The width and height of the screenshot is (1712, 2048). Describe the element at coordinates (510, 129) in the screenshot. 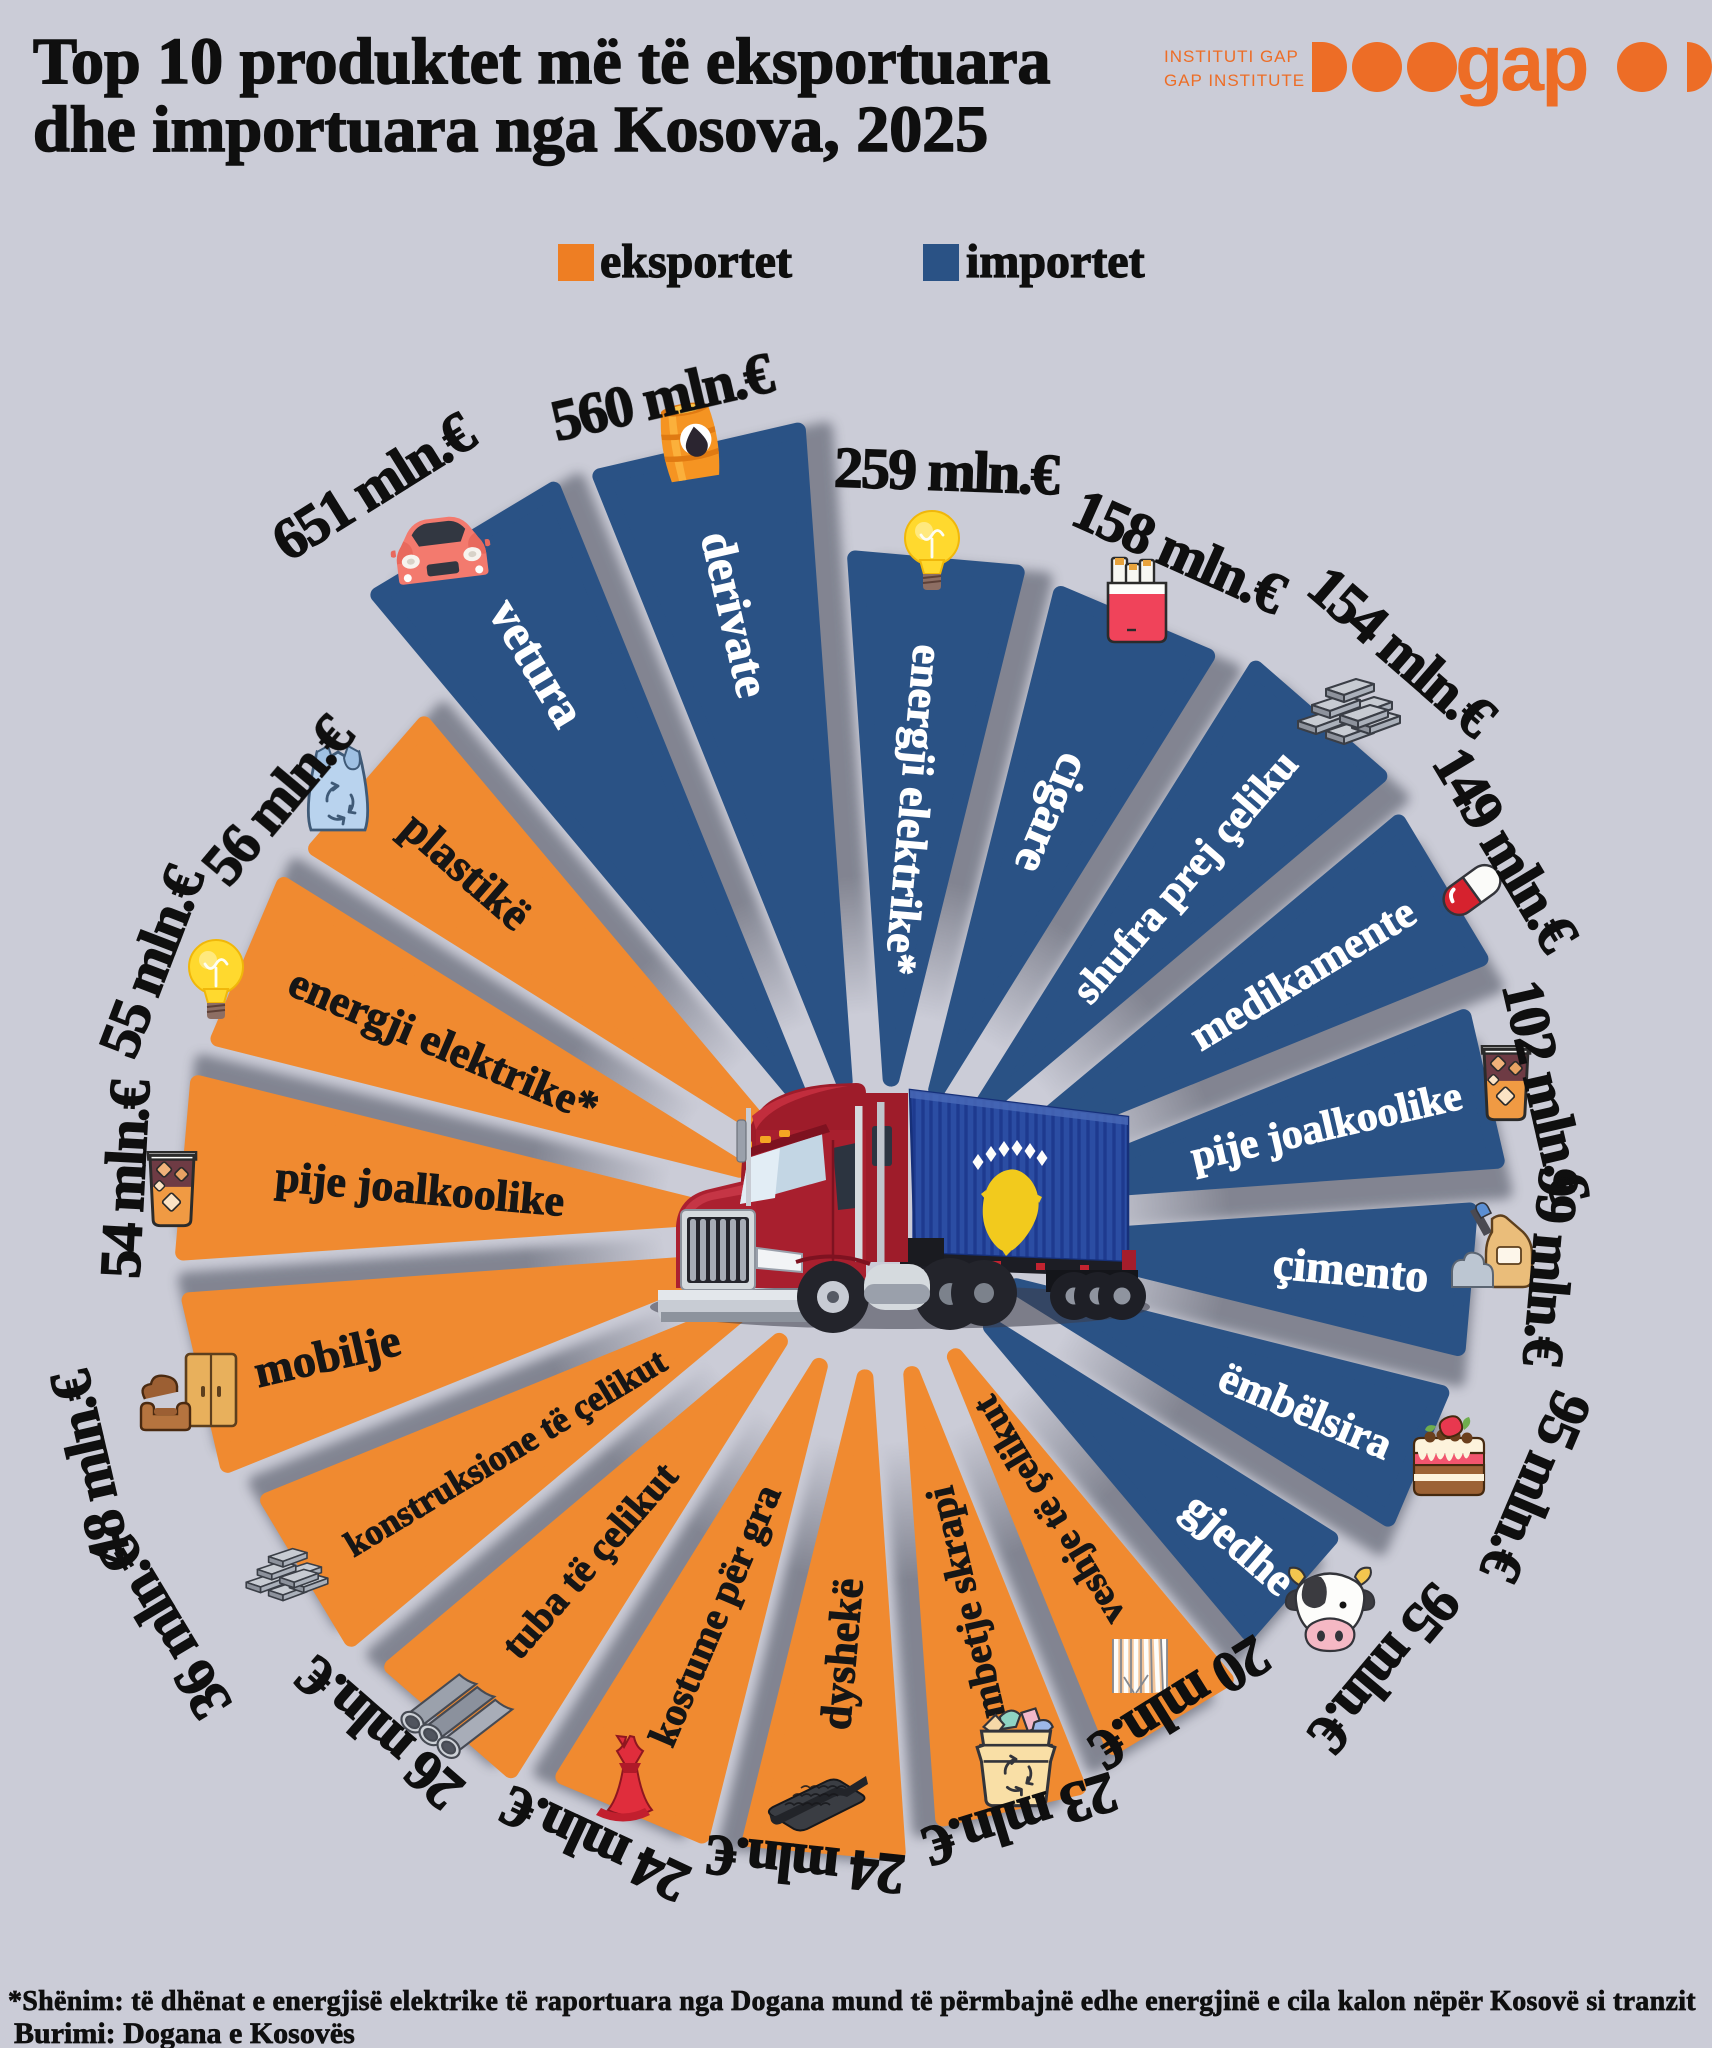

I see `svg-text:dhe importuara nga Kosova, 202: dhe importuara nga Kosova, 2025` at that location.